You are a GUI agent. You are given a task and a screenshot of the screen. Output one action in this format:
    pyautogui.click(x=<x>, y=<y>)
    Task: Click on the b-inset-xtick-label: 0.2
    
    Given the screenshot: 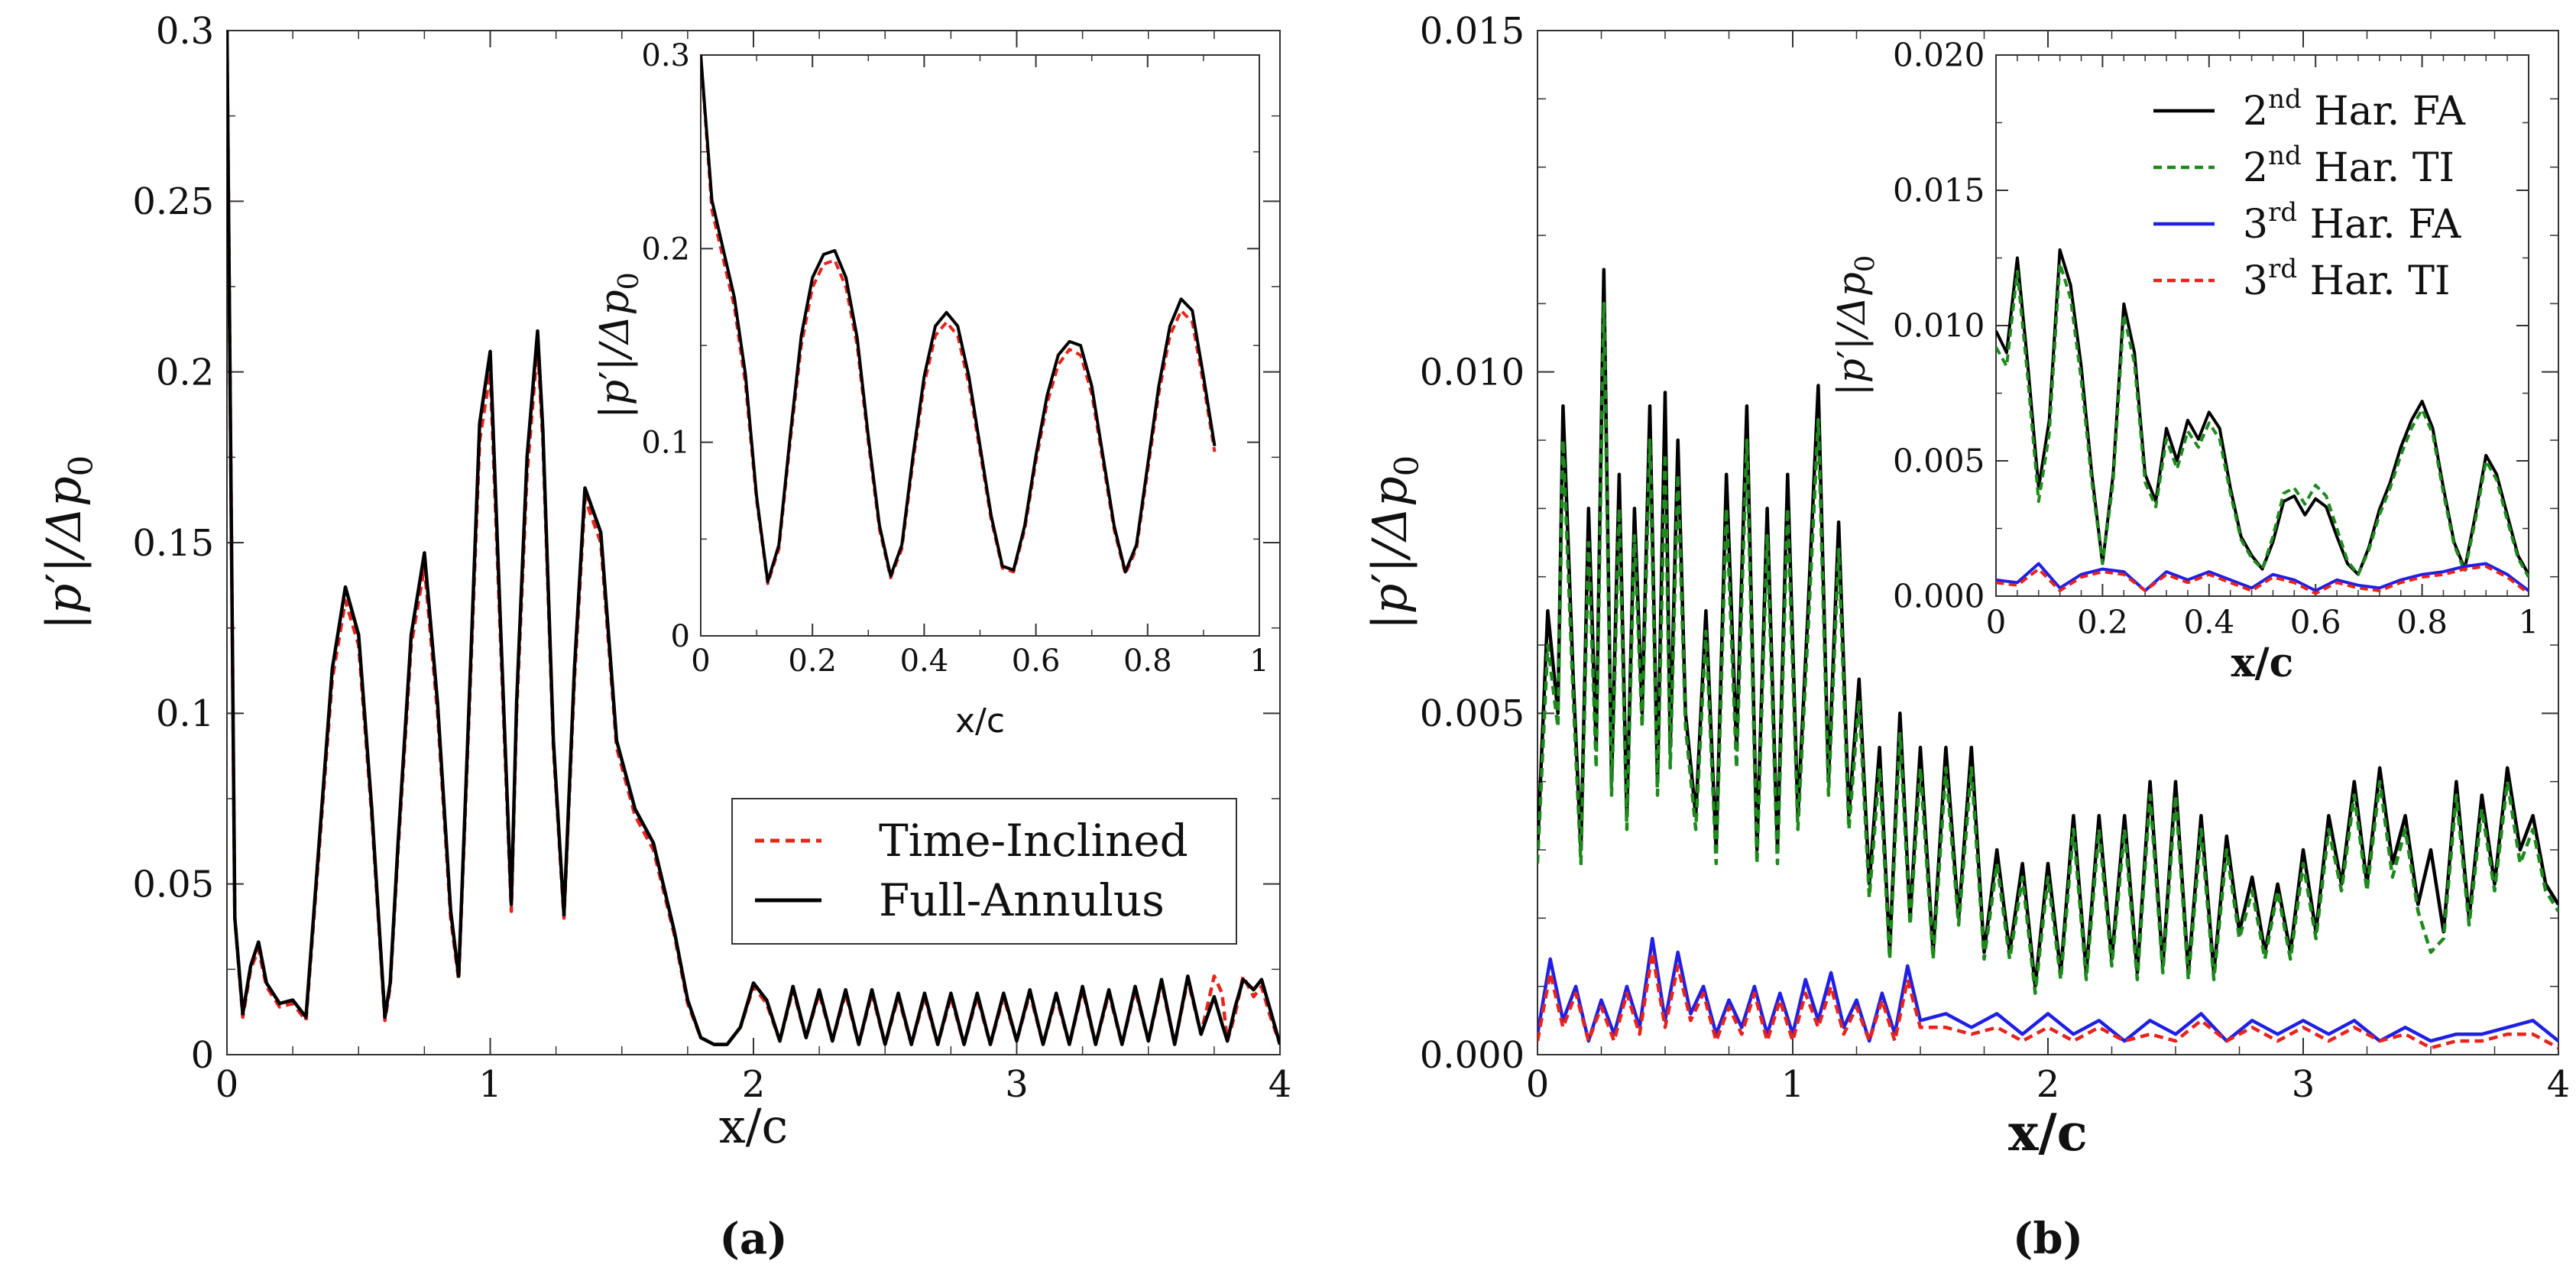 What is the action you would take?
    pyautogui.click(x=2102, y=621)
    